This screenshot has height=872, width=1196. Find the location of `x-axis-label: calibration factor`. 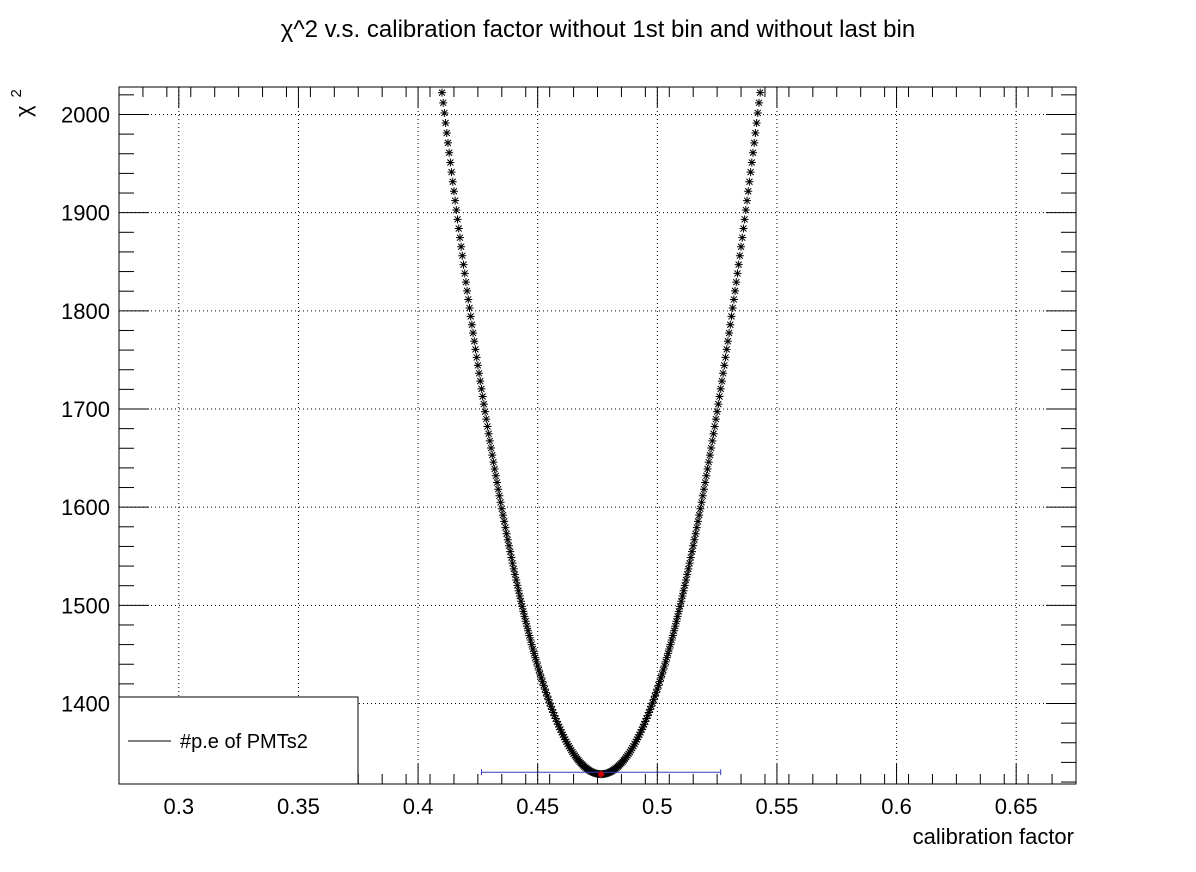

x-axis-label: calibration factor is located at coordinates (993, 836).